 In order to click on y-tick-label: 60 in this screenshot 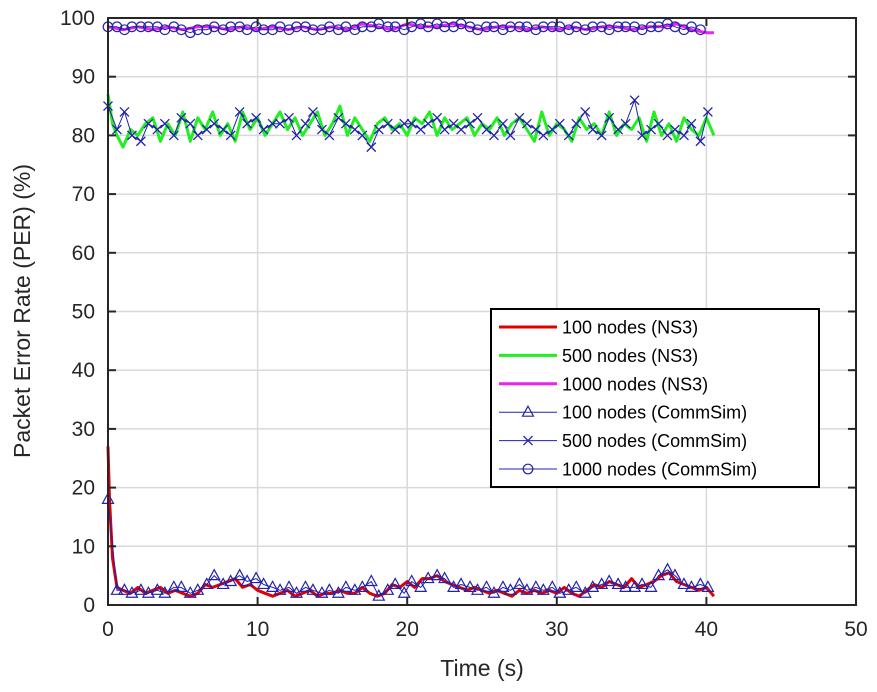, I will do `click(83, 253)`.